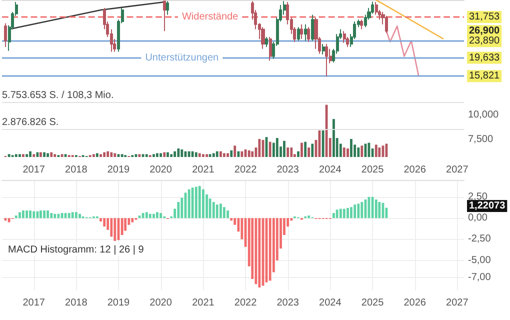 This screenshot has height=320, width=510. I want to click on annotation: Unterstützungen, so click(182, 58).